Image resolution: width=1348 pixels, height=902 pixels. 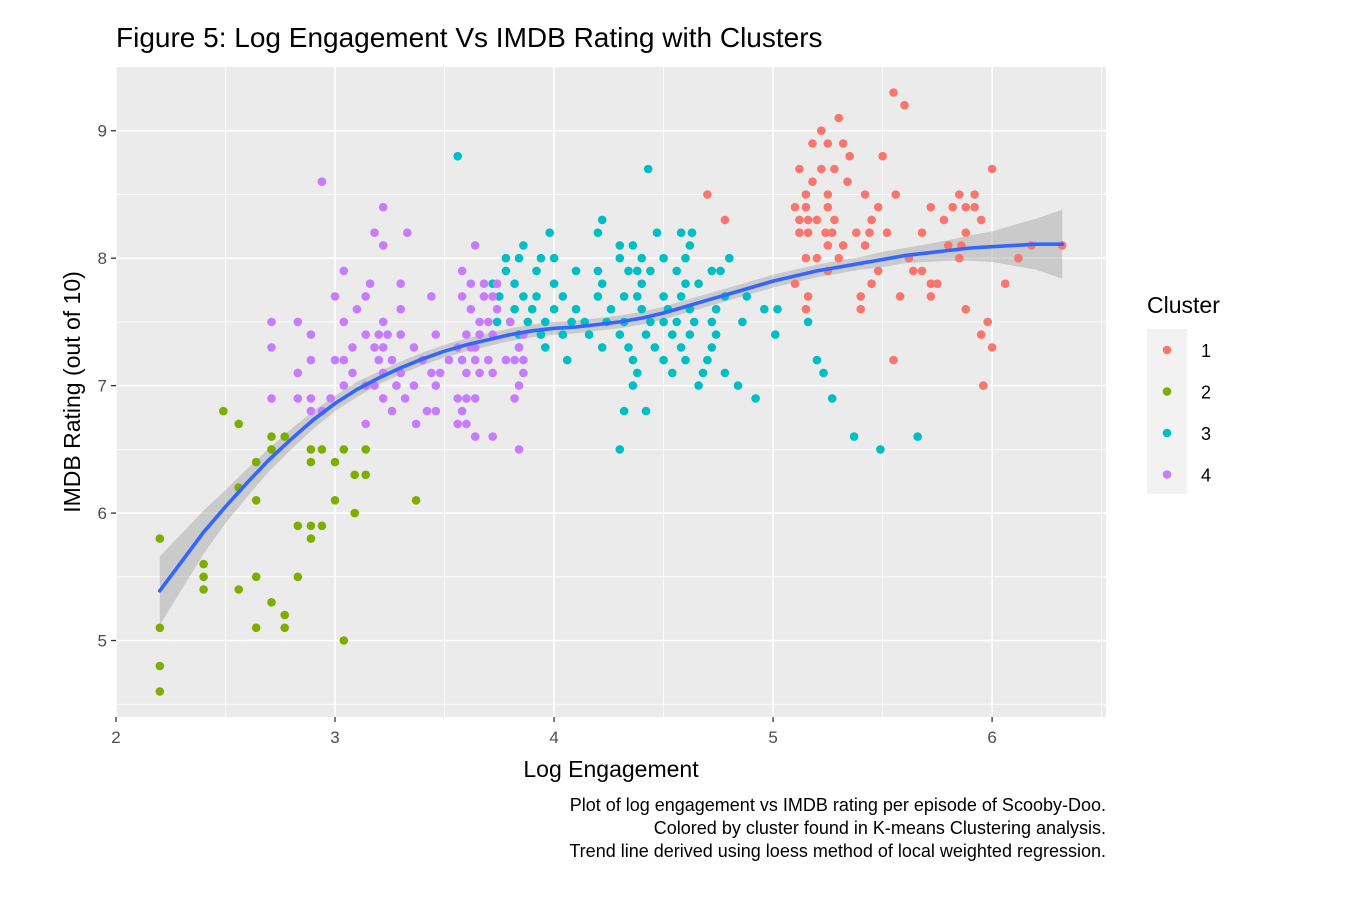 What do you see at coordinates (102, 131) in the screenshot?
I see `y-tick-label: 9` at bounding box center [102, 131].